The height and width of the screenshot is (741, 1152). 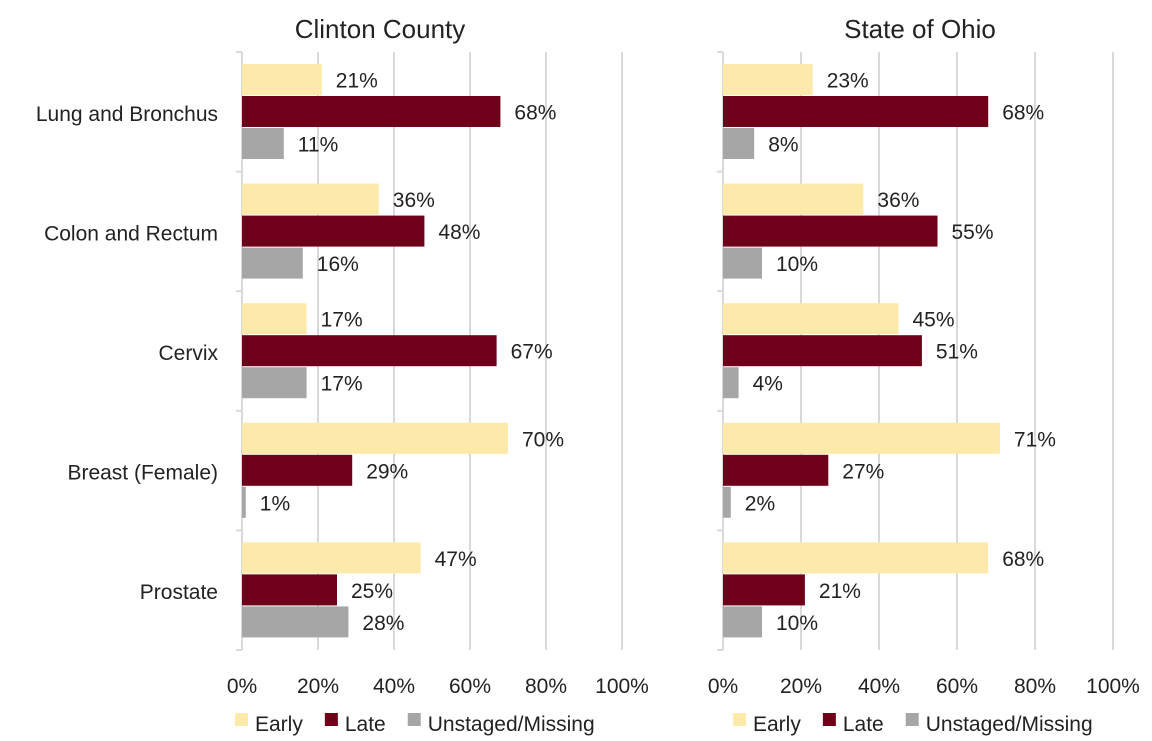 I want to click on data-label: 48%, so click(x=459, y=232).